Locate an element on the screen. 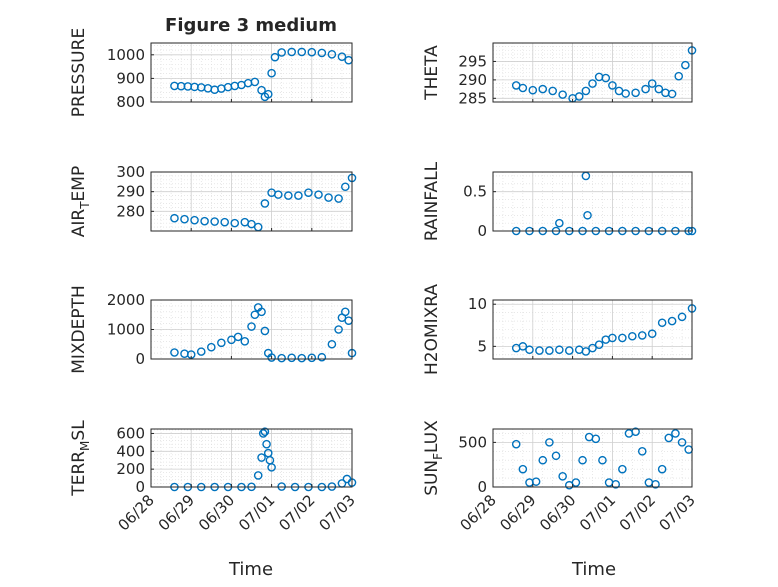 The image size is (778, 587). y-tick-label: 900 is located at coordinates (130, 78).